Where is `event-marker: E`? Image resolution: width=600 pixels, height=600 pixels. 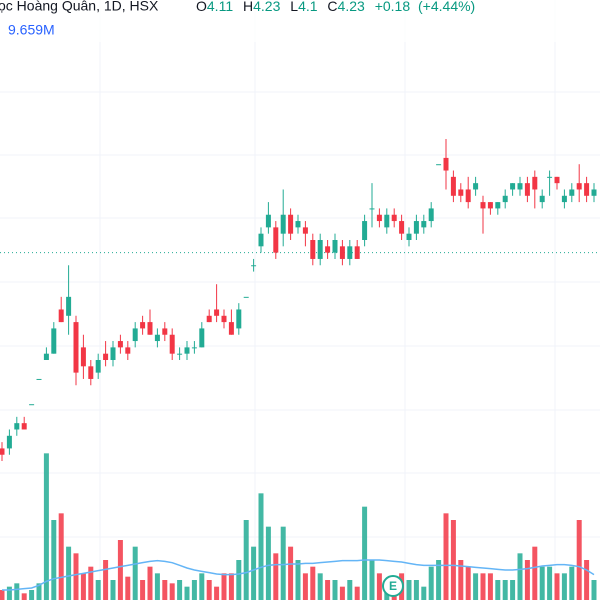 event-marker: E is located at coordinates (393, 586).